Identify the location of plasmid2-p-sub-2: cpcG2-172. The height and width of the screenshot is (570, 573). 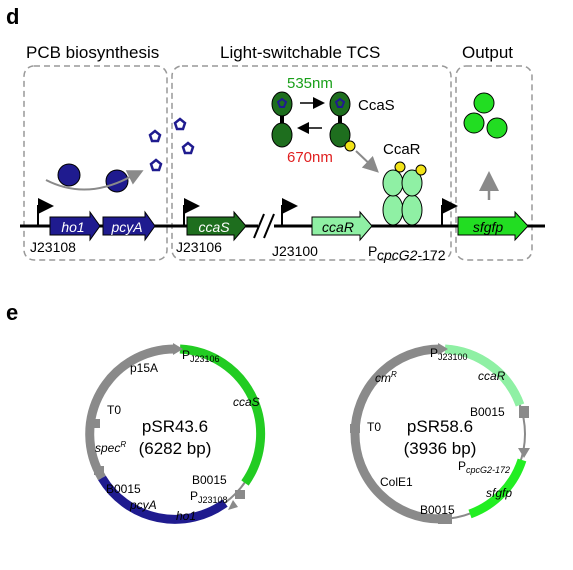
(488, 470).